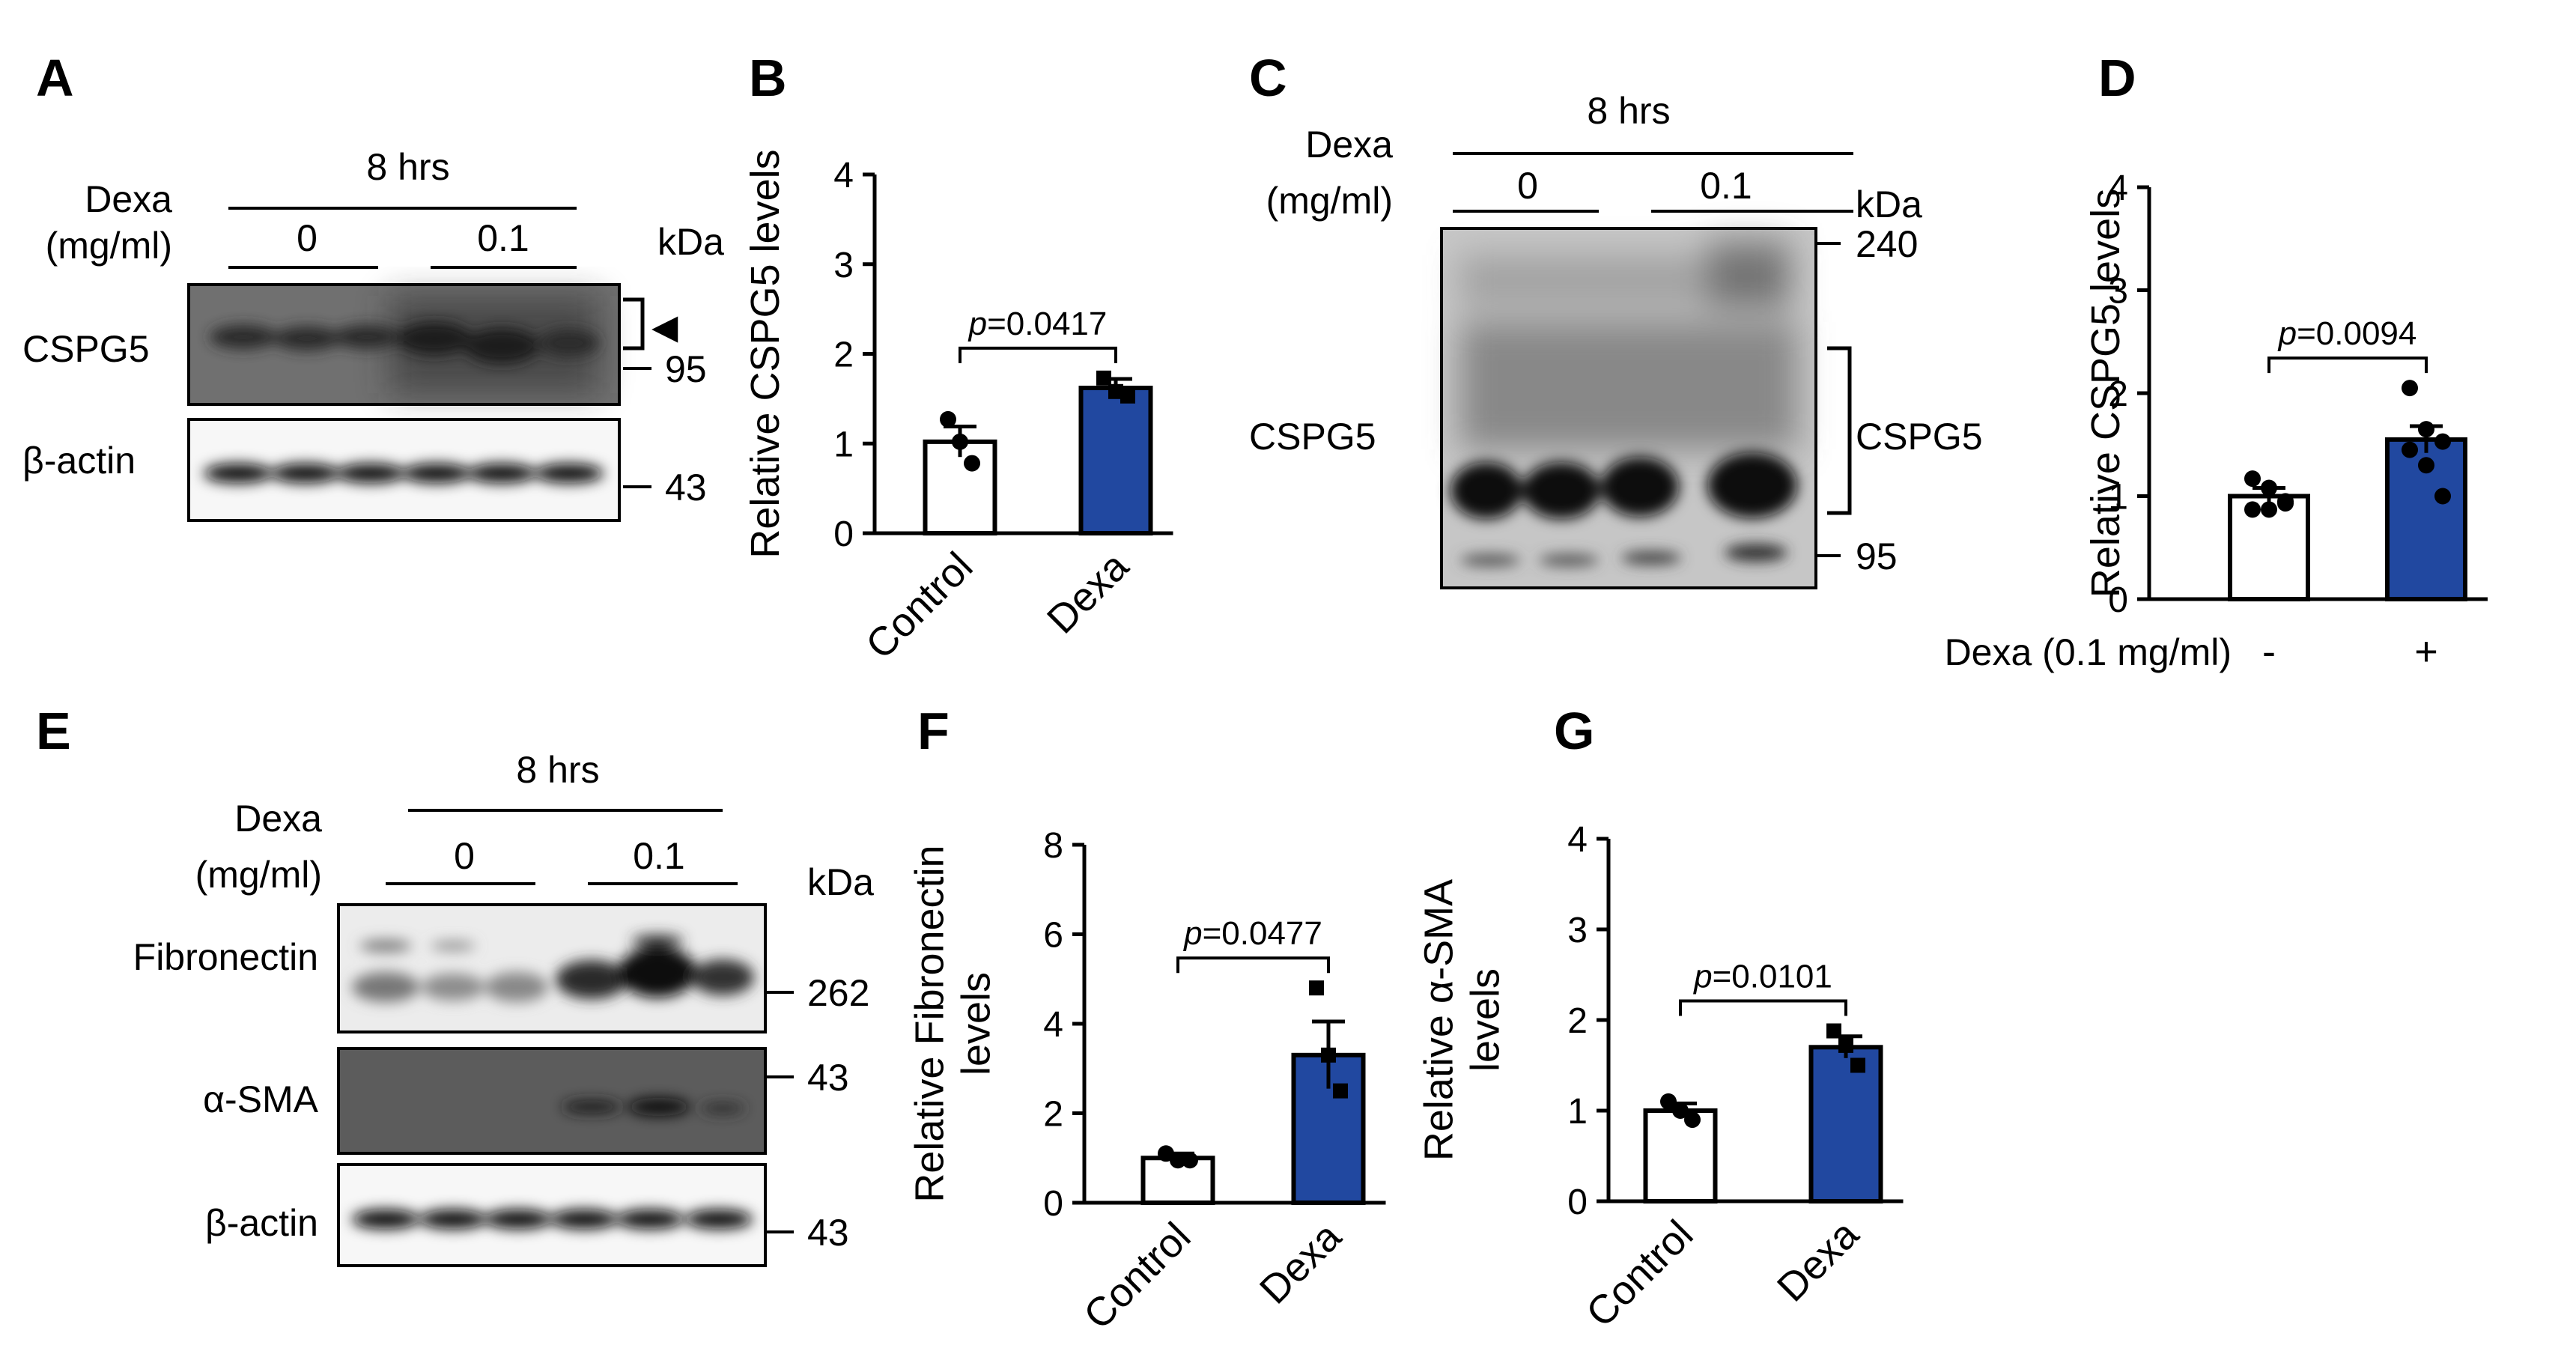  What do you see at coordinates (1527, 186) in the screenshot?
I see `dose-low-label-c: 0` at bounding box center [1527, 186].